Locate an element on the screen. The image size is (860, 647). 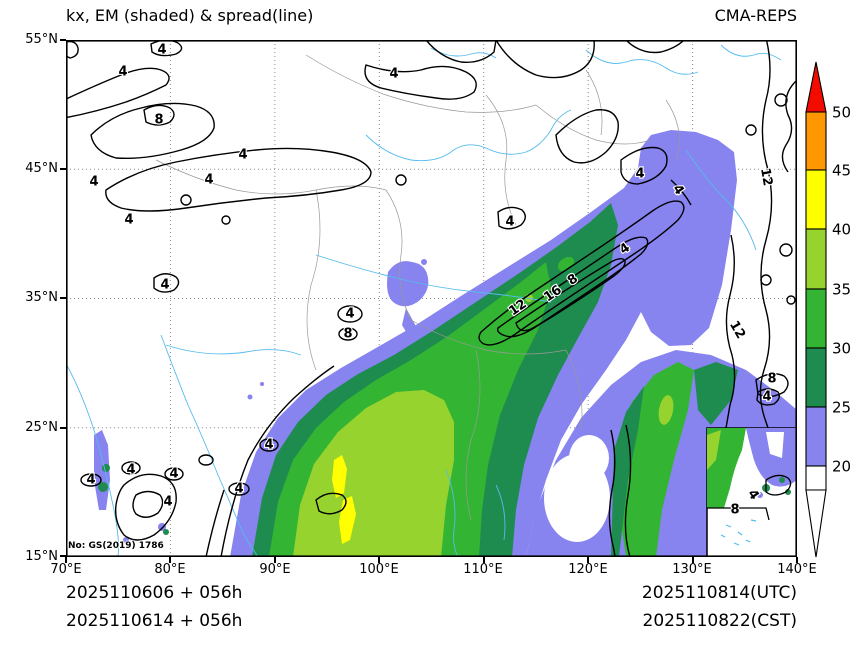
x-axis-label-80e: 80°E is located at coordinates (170, 569).